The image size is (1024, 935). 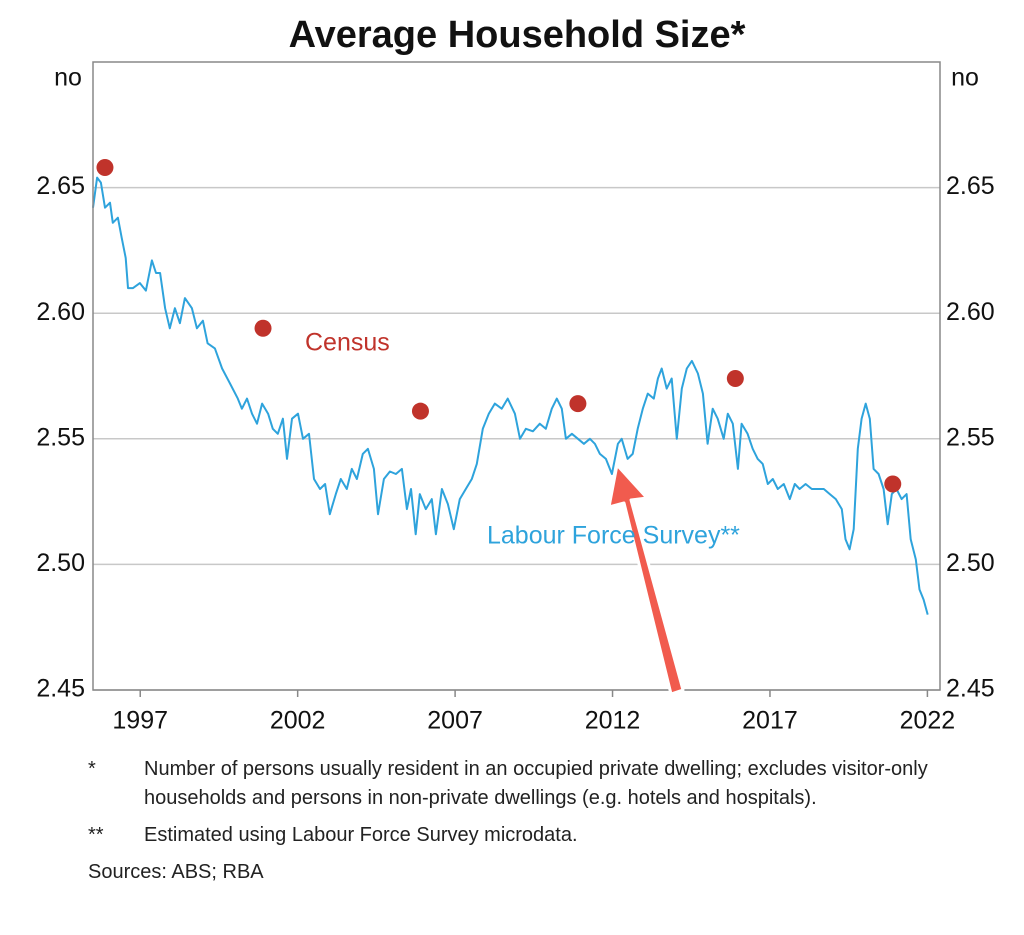 What do you see at coordinates (176, 872) in the screenshot?
I see `sources: Sources: ABS; RBA` at bounding box center [176, 872].